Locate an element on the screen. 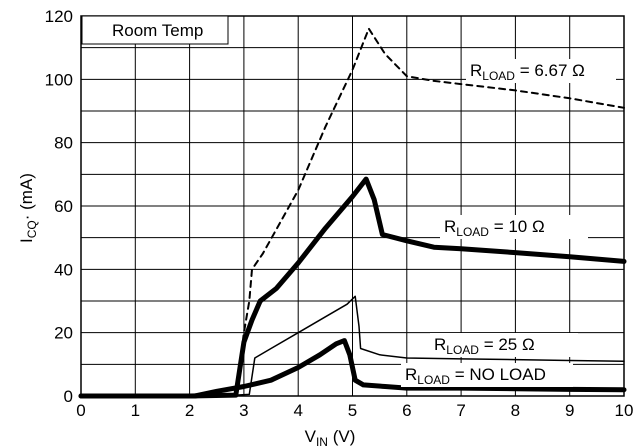 Image resolution: width=640 pixels, height=448 pixels. y-tick-label: 100 is located at coordinates (59, 79).